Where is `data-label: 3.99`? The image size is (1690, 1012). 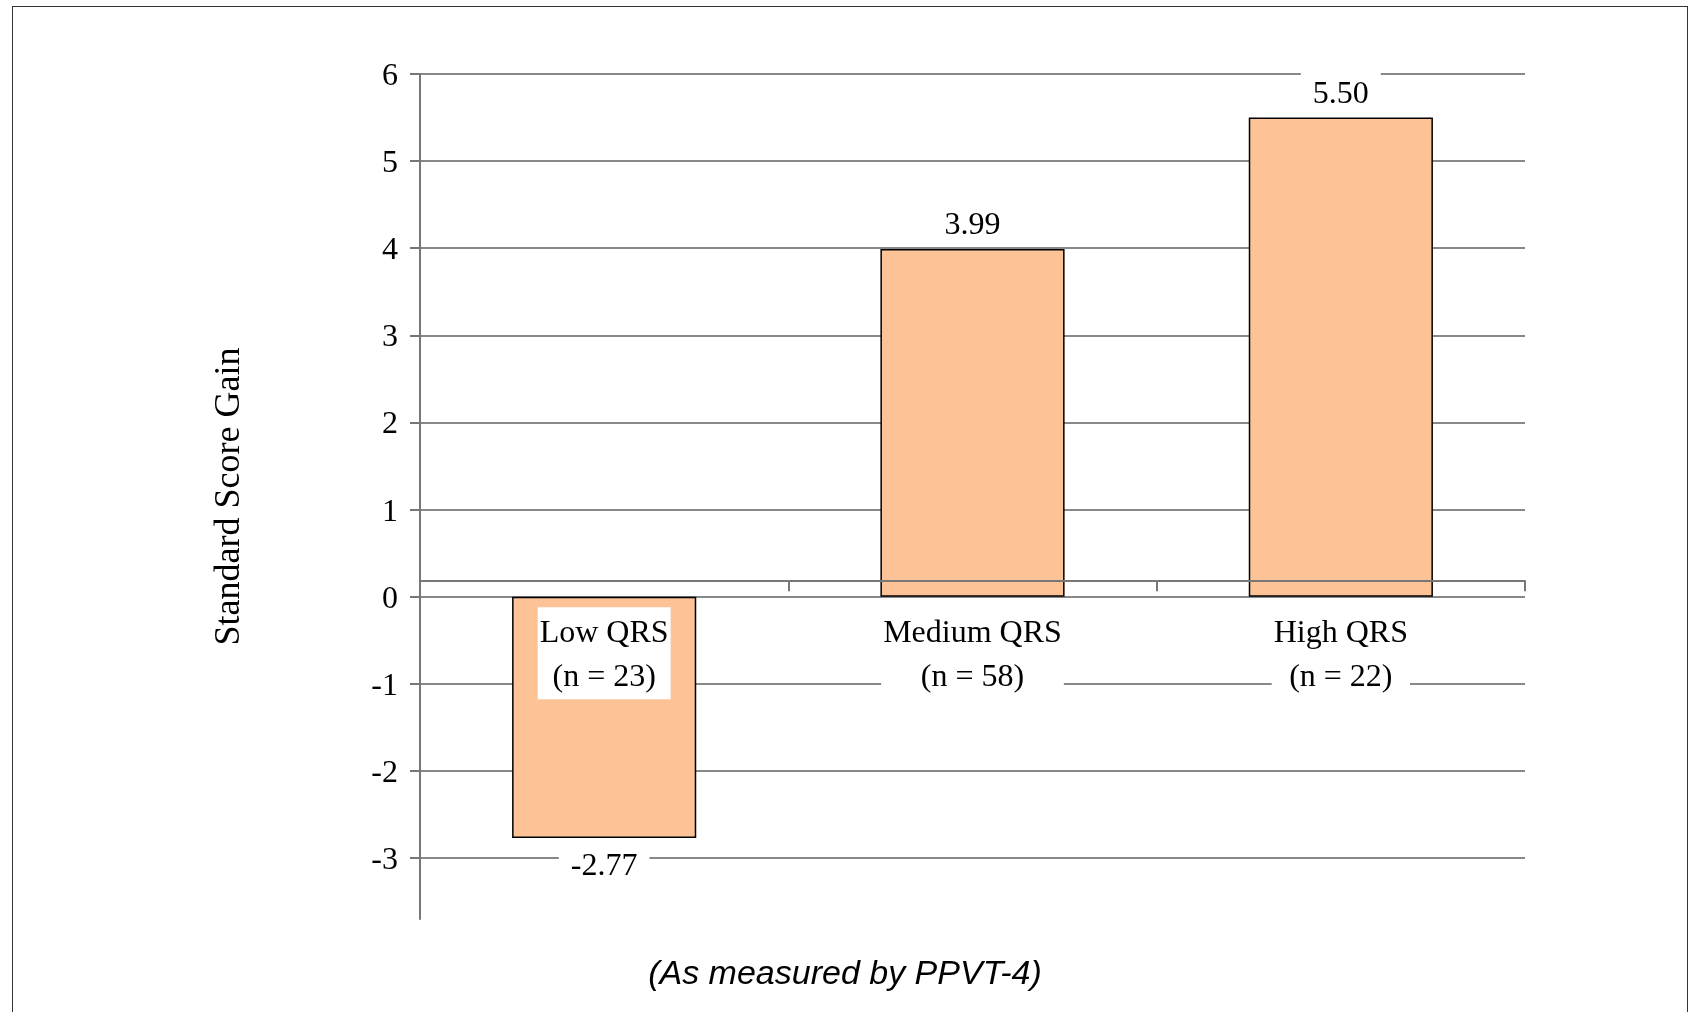
data-label: 3.99 is located at coordinates (972, 223).